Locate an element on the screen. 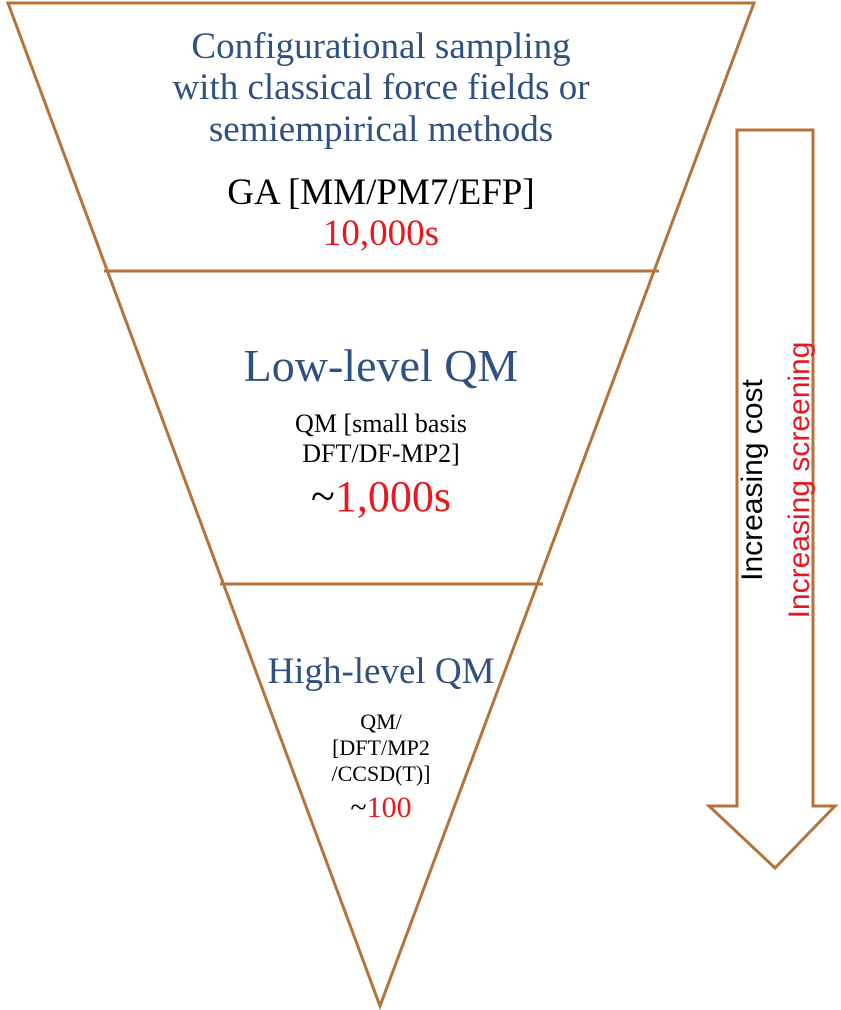  tier-bottom-count-value: 100 is located at coordinates (389, 807).